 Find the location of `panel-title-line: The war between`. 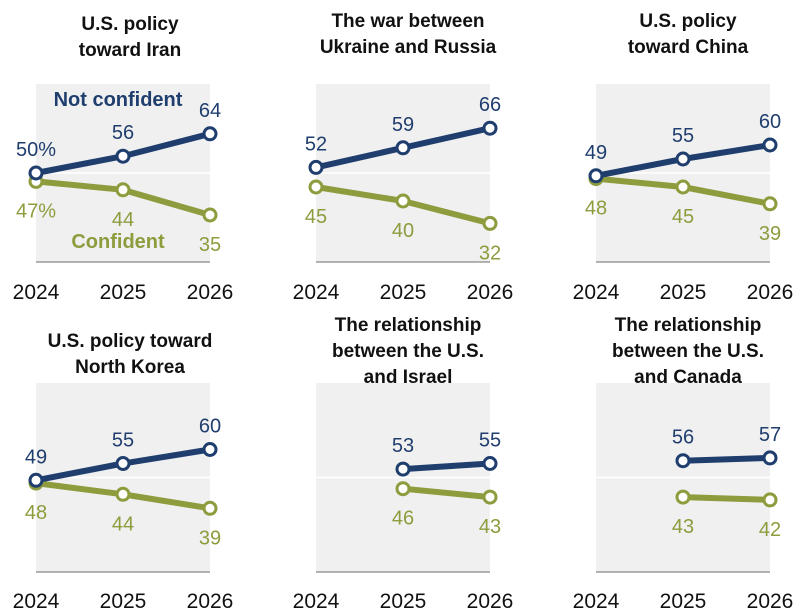

panel-title-line: The war between is located at coordinates (407, 21).